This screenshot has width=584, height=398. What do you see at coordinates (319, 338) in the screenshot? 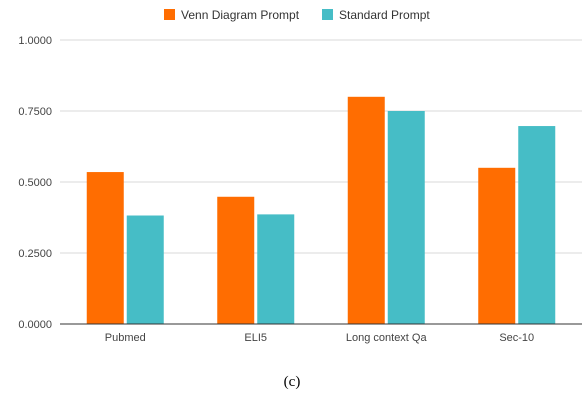
I see `x-axis-ticks: Pubmed ELI5 Long context Qa Sec-10` at bounding box center [319, 338].